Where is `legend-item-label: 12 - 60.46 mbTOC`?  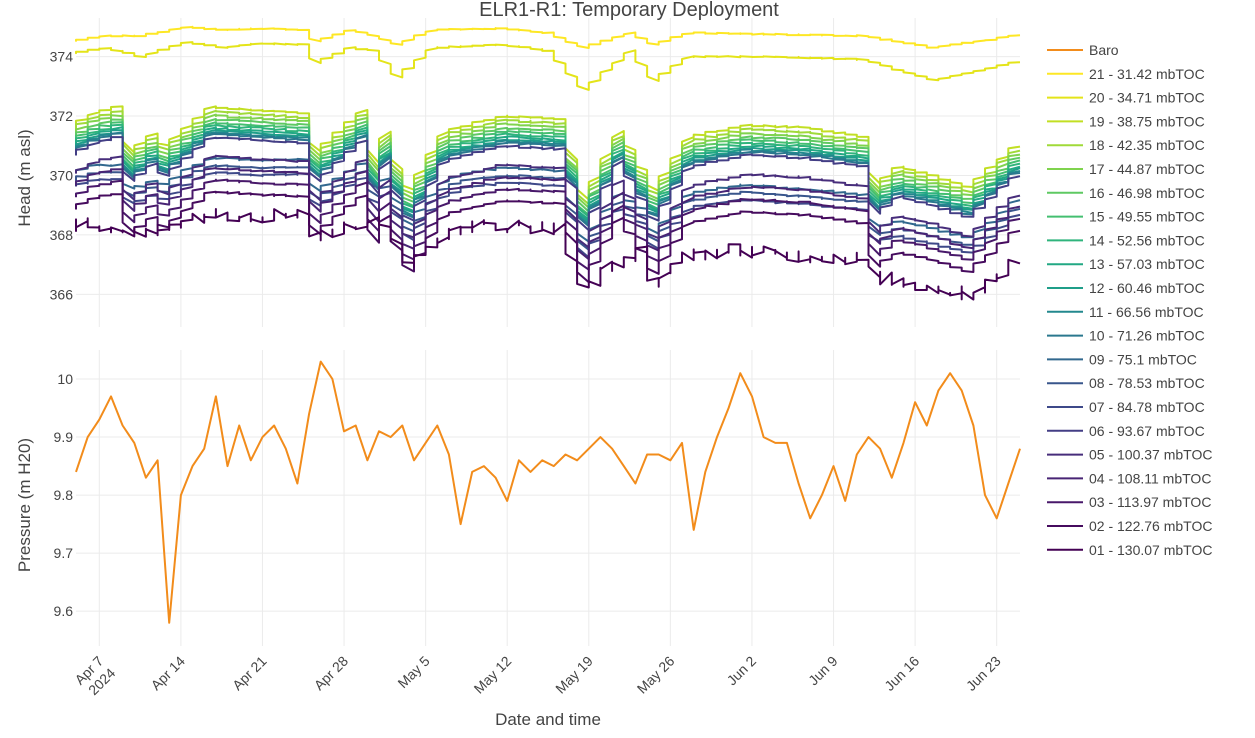
legend-item-label: 12 - 60.46 mbTOC is located at coordinates (1147, 288).